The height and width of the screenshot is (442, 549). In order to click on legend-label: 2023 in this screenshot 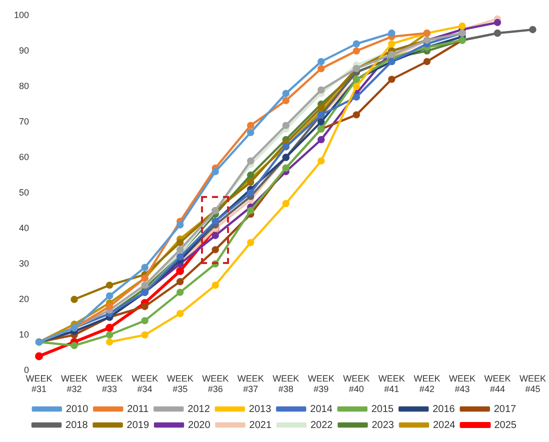, I will do `click(383, 425)`.